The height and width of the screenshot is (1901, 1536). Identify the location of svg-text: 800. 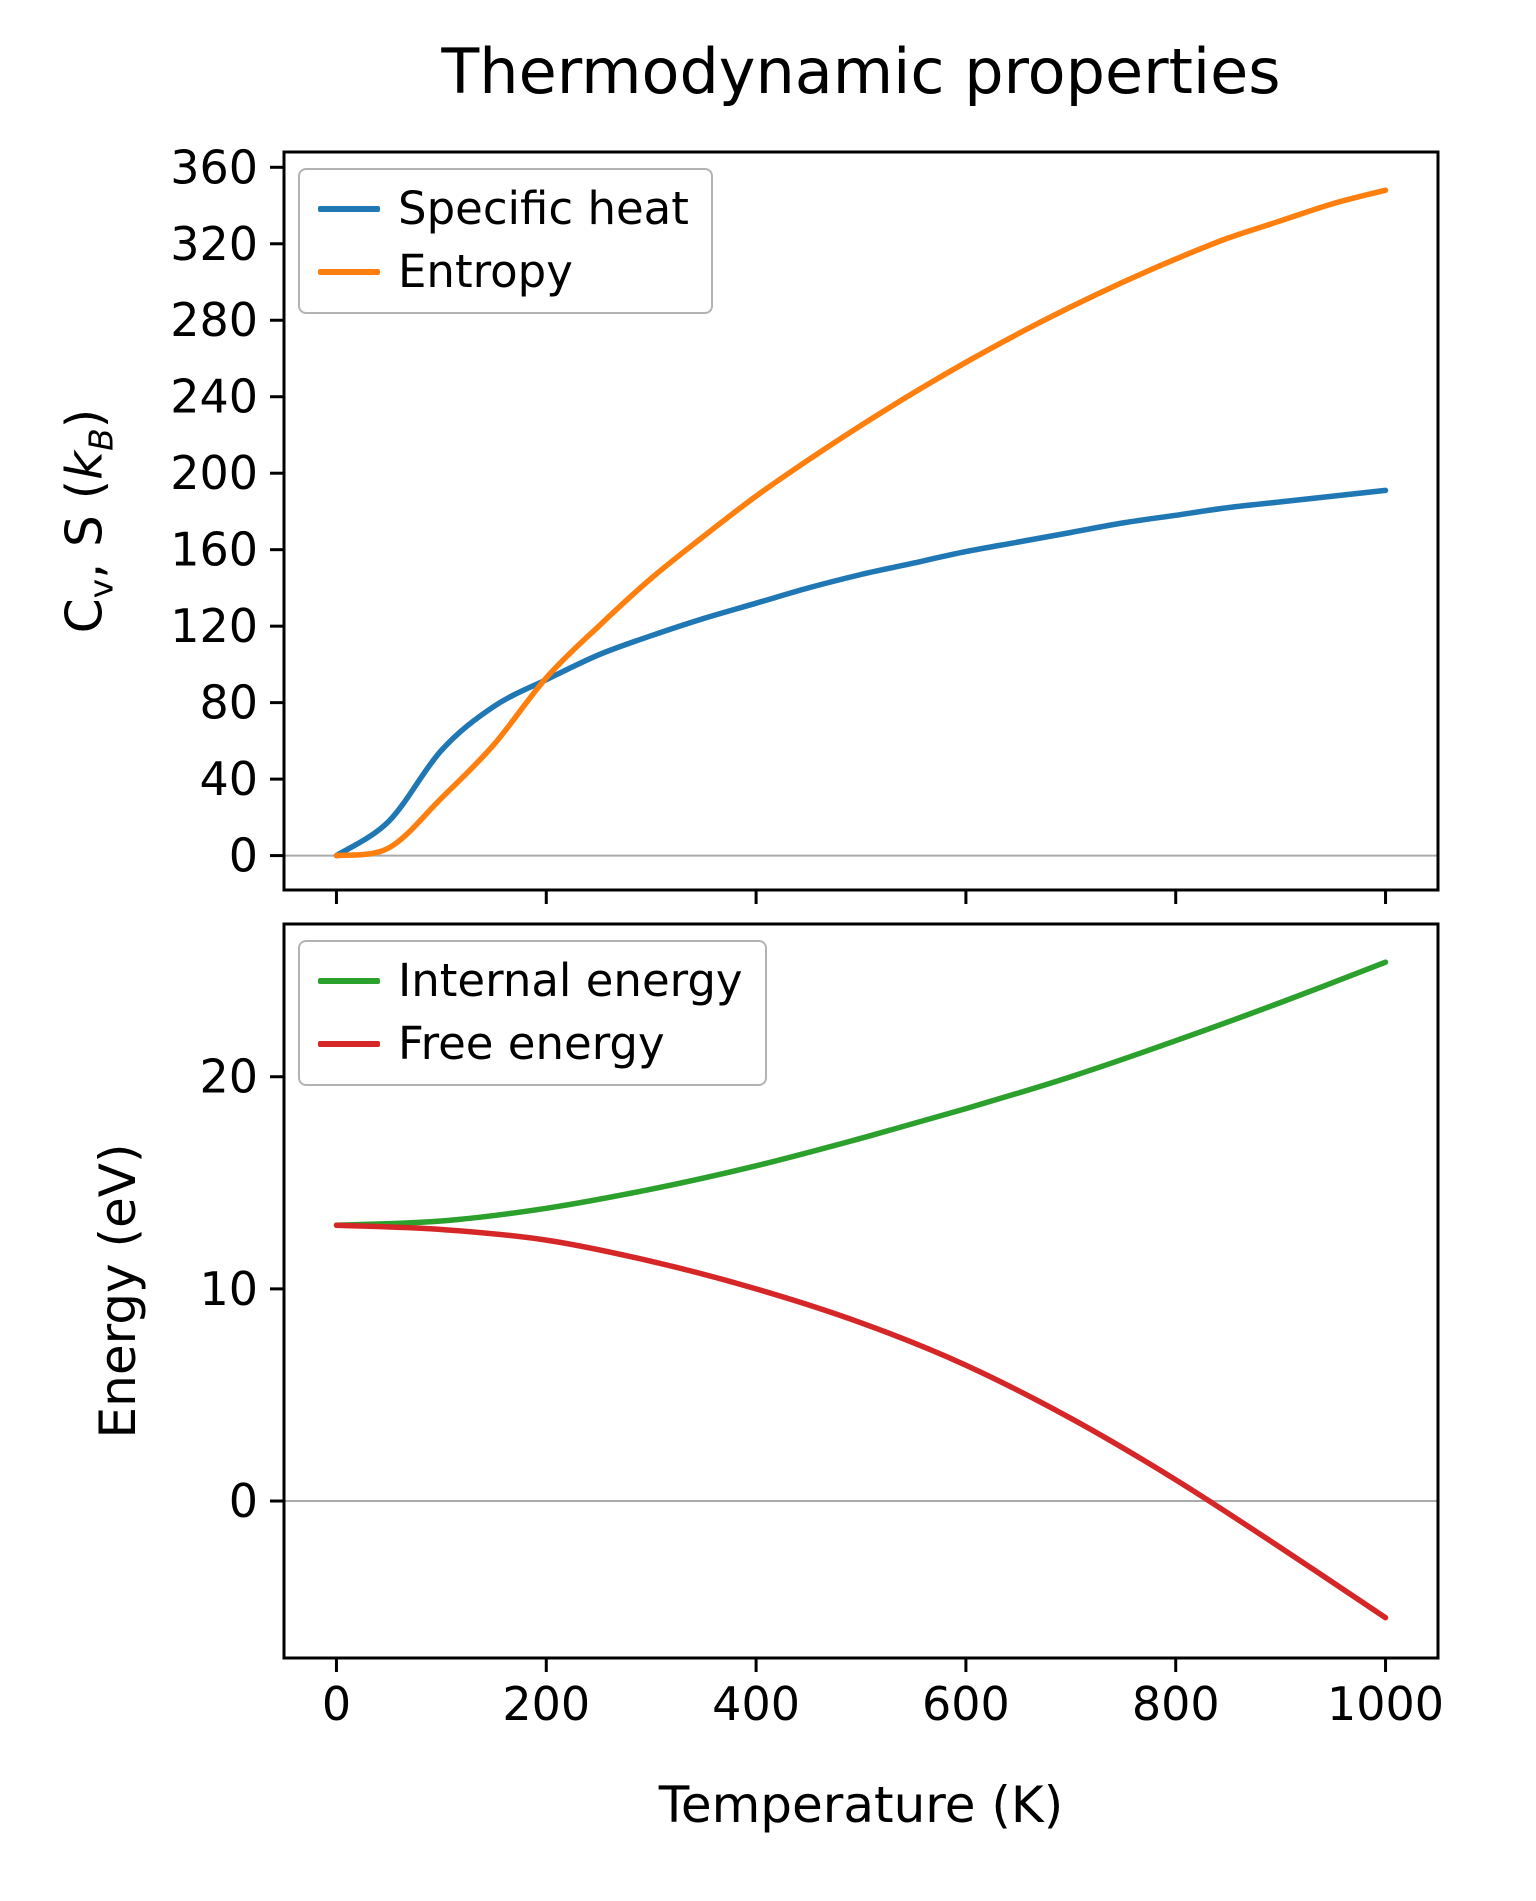
(1176, 1704).